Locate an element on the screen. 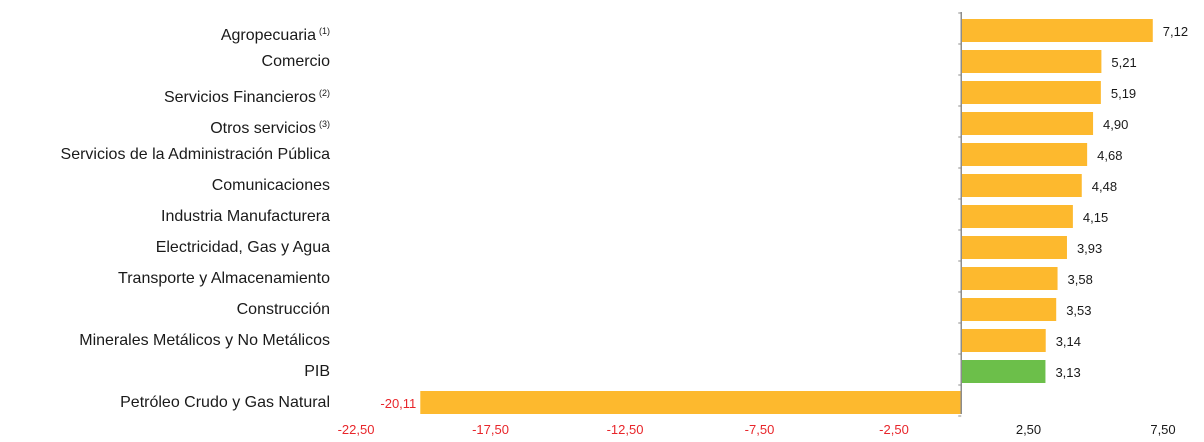 Image resolution: width=1204 pixels, height=442 pixels. category-label: PIB is located at coordinates (317, 372).